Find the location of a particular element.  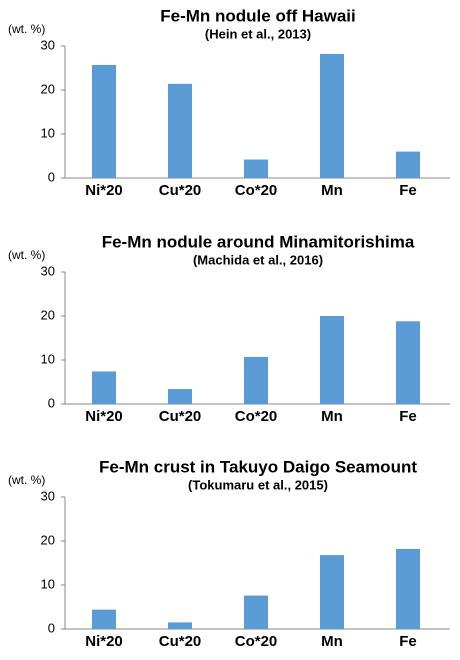

chart-subtitle: (Hein et al., 2013) is located at coordinates (258, 33).